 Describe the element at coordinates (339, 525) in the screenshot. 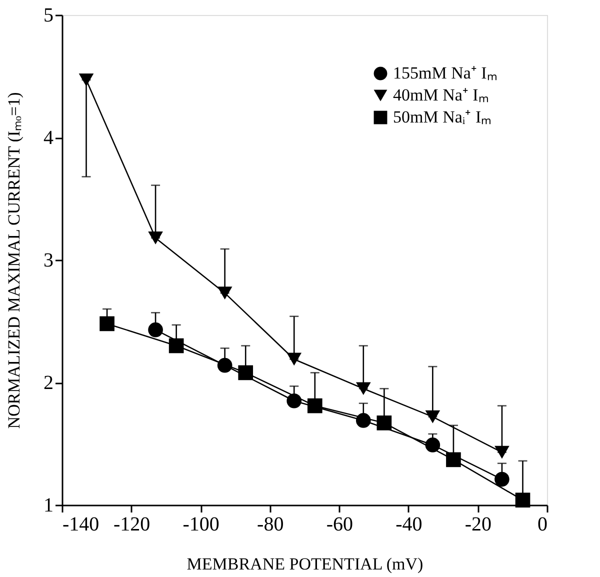

I see `x-tick-label: -60` at that location.